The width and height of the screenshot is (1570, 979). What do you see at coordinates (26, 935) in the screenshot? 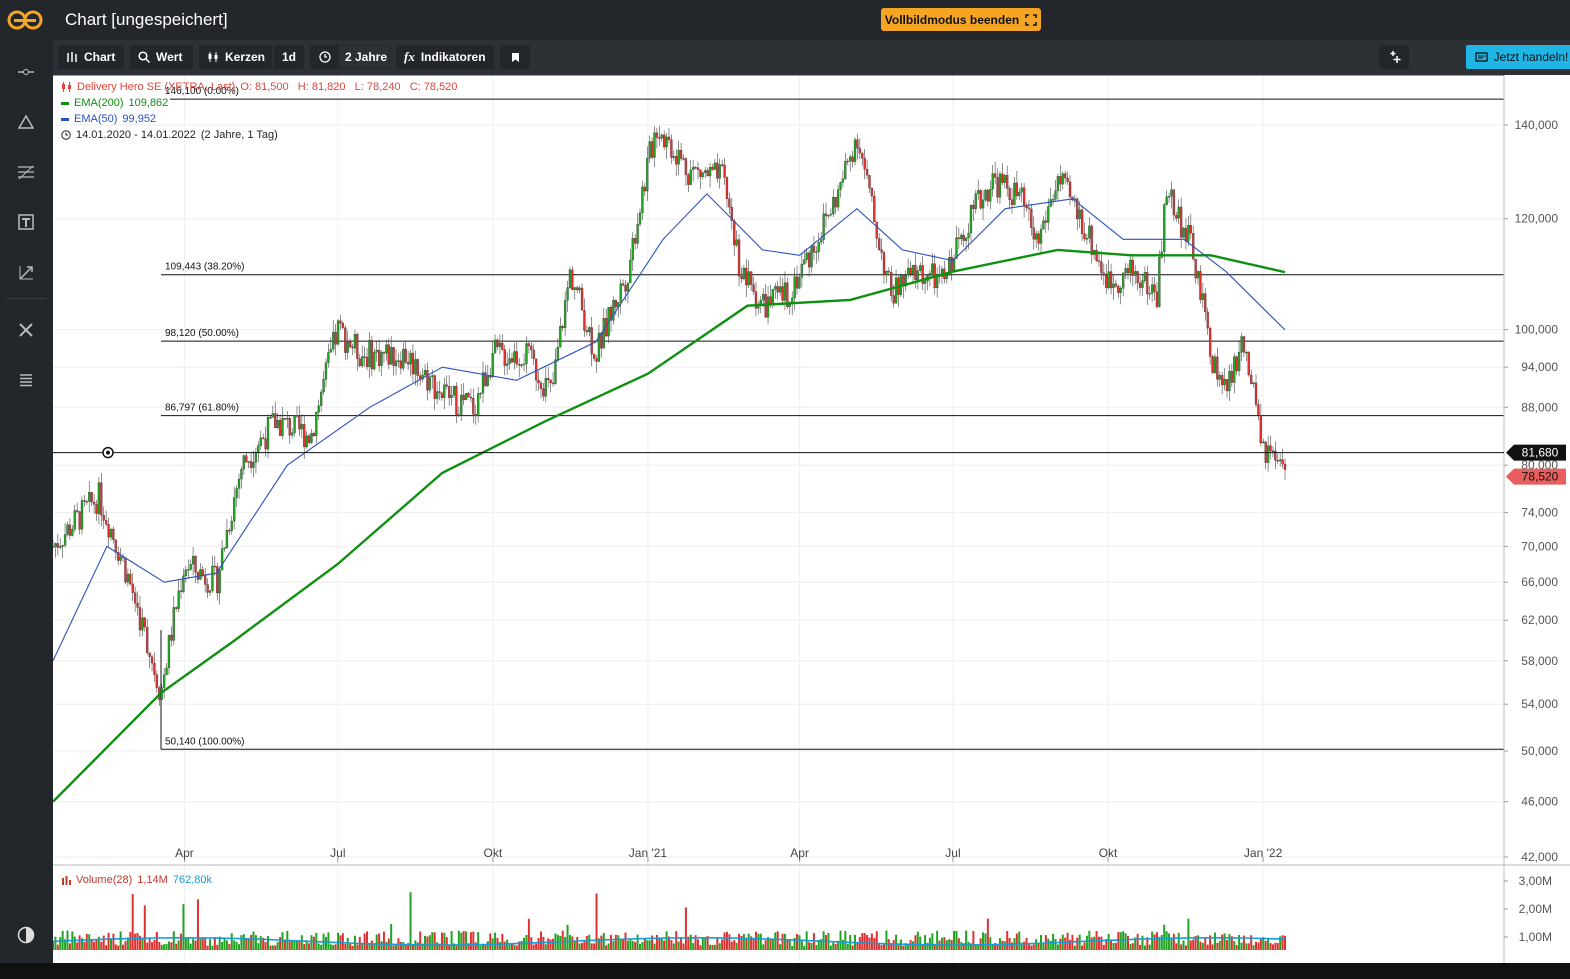
I see `theme-toggle-icon` at bounding box center [26, 935].